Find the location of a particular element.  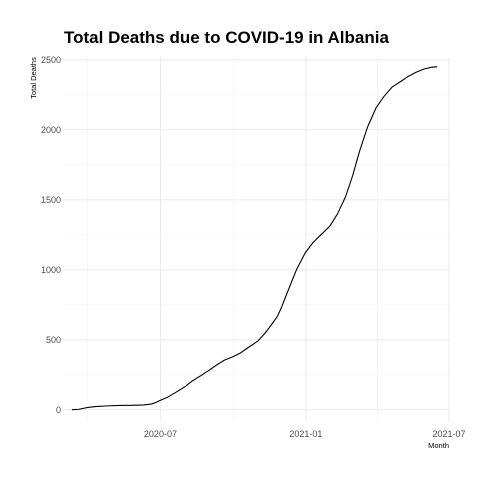

y-tick-labels: 0 500 1000 1500 2000 2500 is located at coordinates (51, 235).